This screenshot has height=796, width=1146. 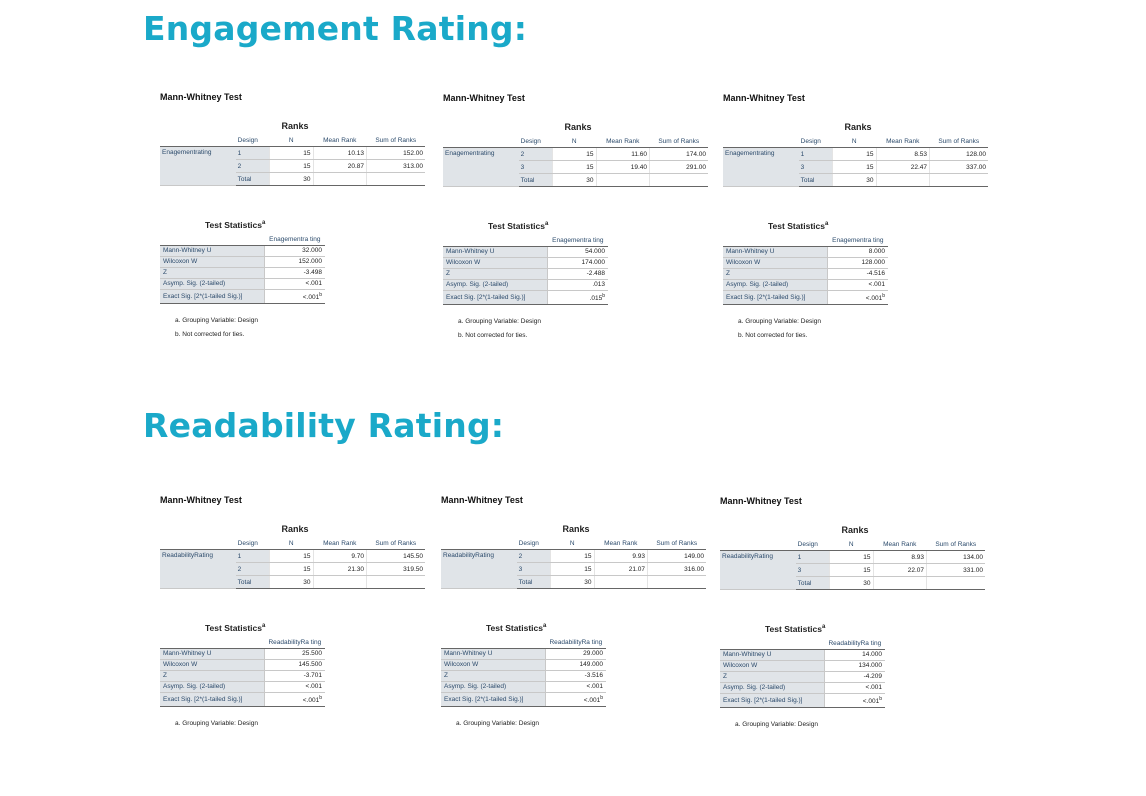 What do you see at coordinates (575, 654) in the screenshot?
I see `stat-value: 29.000` at bounding box center [575, 654].